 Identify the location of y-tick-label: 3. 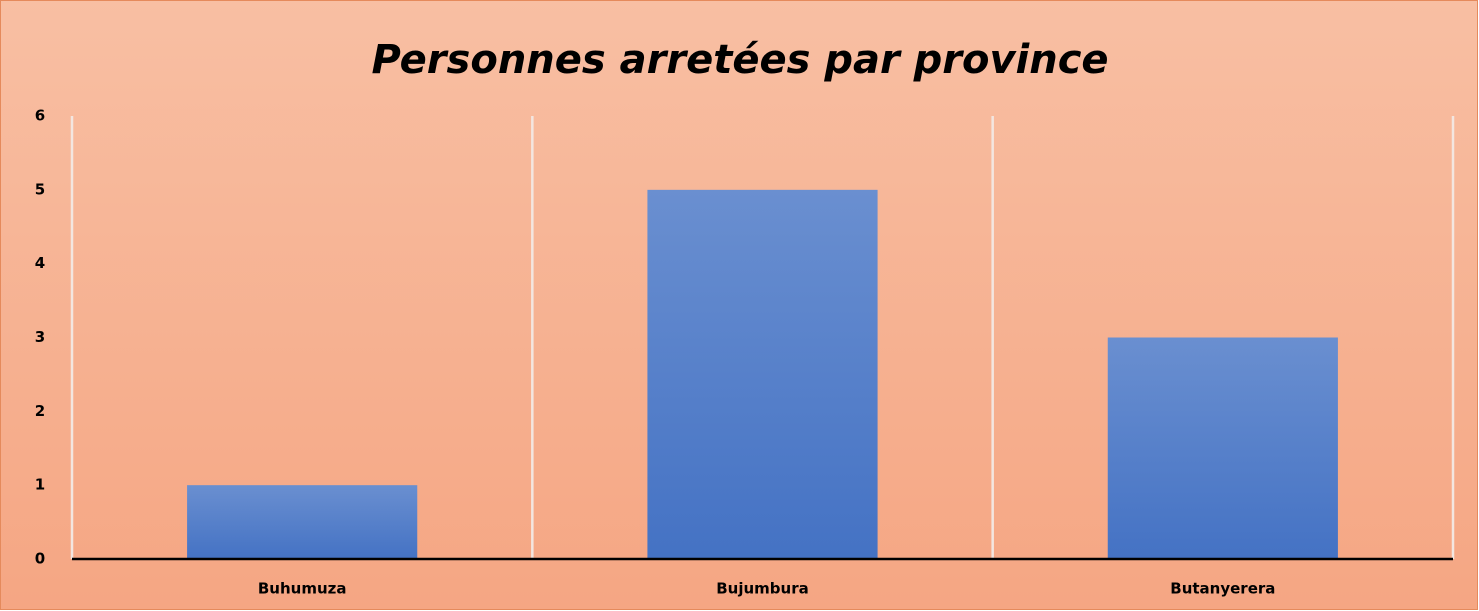
(40, 337).